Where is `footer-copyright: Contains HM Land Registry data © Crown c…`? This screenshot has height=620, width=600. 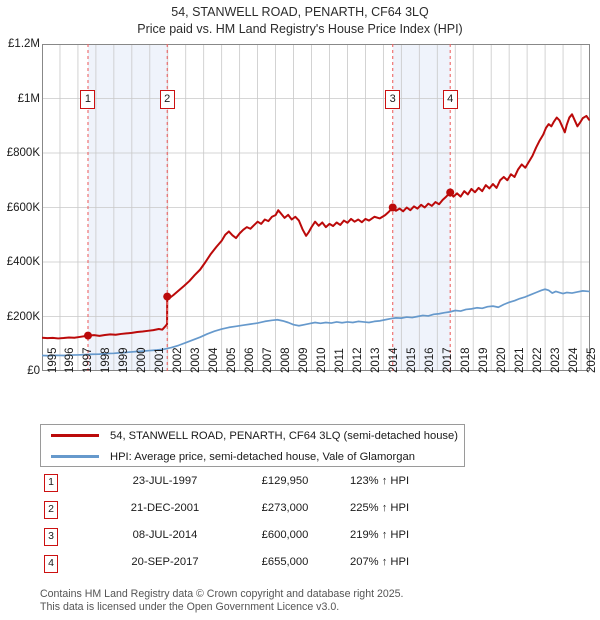
footer-copyright: Contains HM Land Registry data © Crown c… is located at coordinates (222, 594).